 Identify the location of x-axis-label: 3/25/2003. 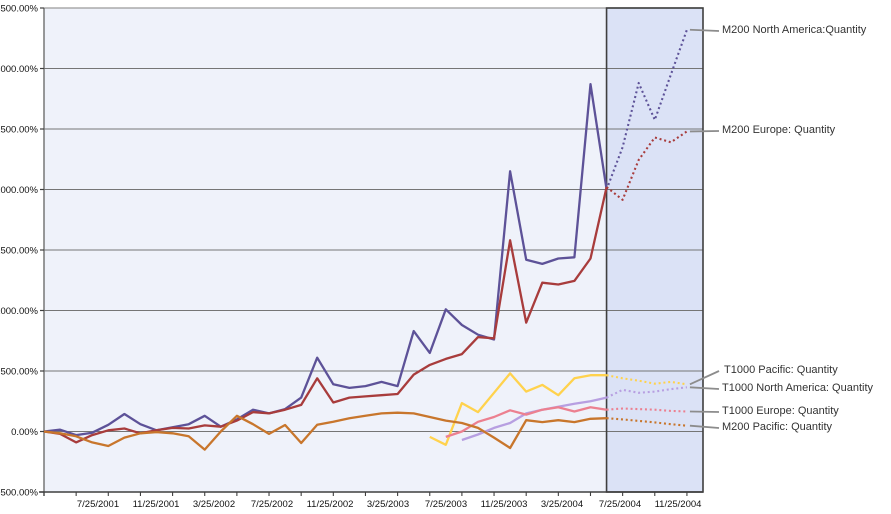
(388, 504).